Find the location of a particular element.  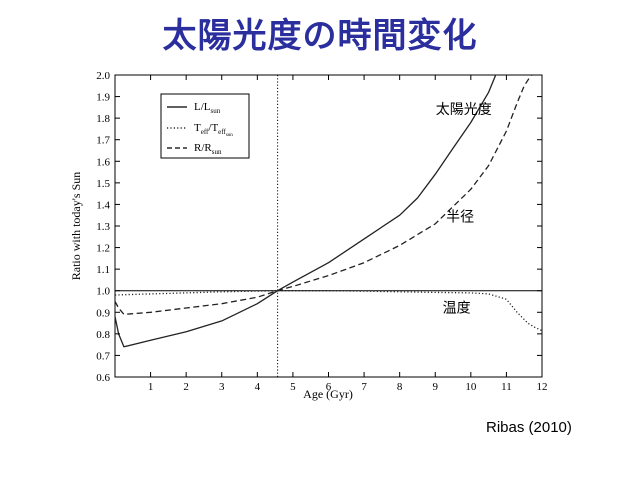

y-tick-label: 1.5 is located at coordinates (103, 184).